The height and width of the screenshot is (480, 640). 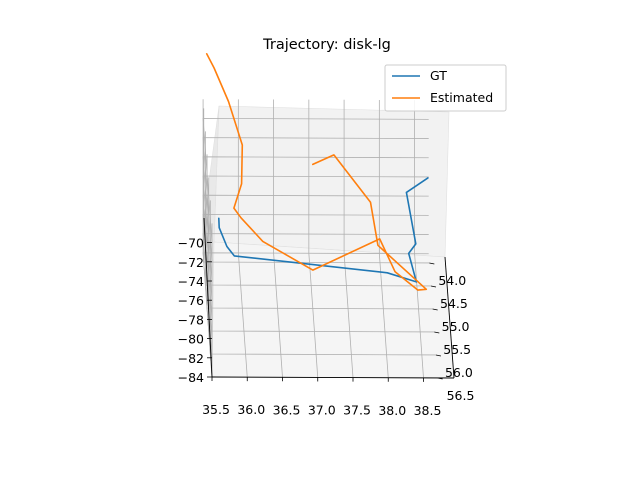 What do you see at coordinates (216, 409) in the screenshot?
I see `x-tick-label: 35.5` at bounding box center [216, 409].